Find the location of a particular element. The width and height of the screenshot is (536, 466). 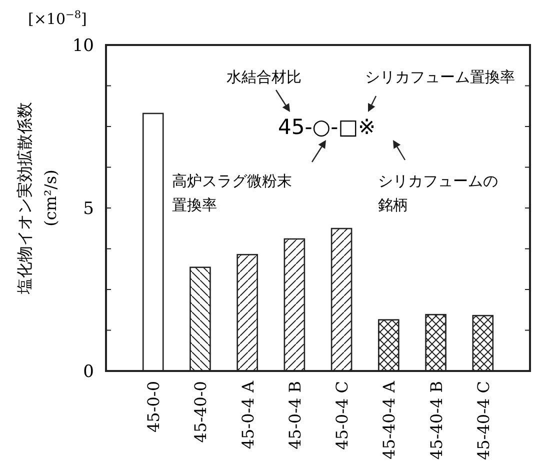

annotation: 置換率 is located at coordinates (194, 205).